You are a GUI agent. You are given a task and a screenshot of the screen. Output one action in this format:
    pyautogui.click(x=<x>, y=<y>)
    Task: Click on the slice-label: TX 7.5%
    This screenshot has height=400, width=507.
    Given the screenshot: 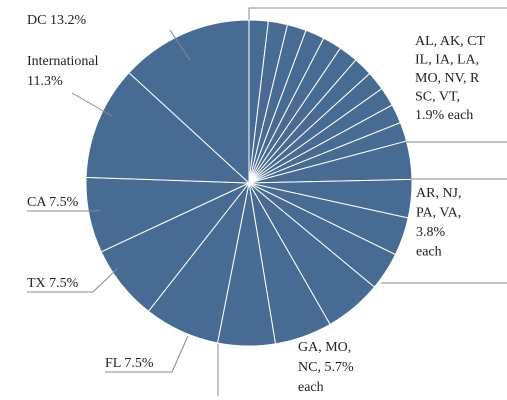 What is the action you would take?
    pyautogui.click(x=53, y=283)
    